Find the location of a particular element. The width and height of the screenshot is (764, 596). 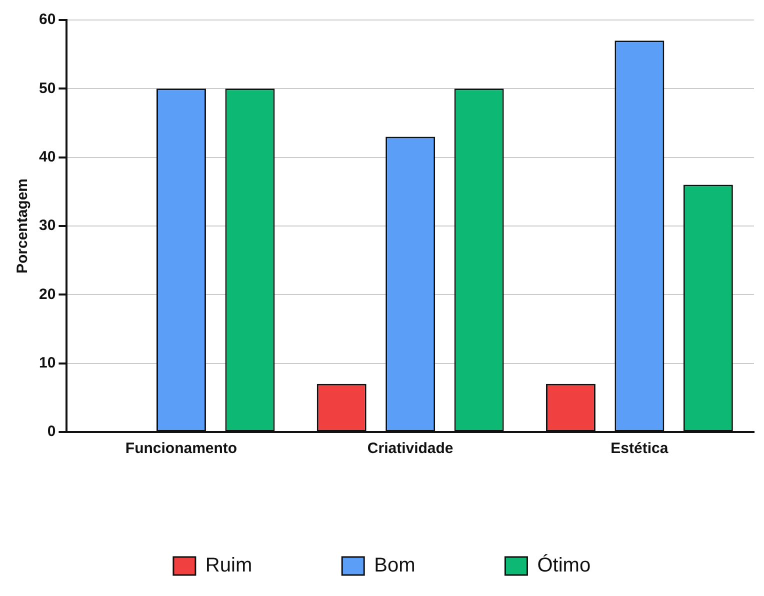

y-axis-title: Porcentagem is located at coordinates (23, 226).